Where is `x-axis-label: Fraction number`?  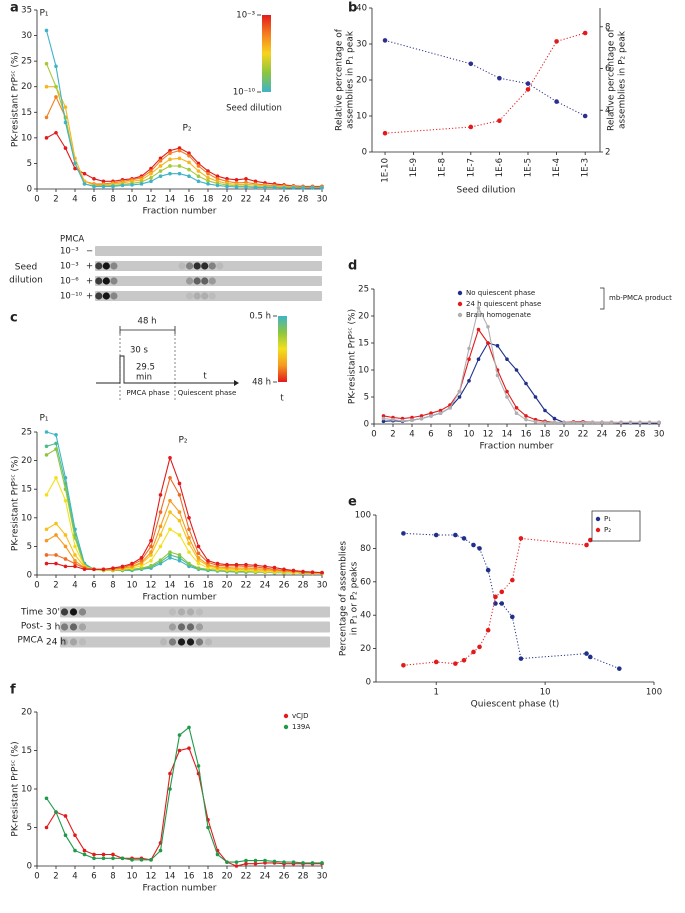
x-axis-label: Fraction number is located at coordinates (517, 447).